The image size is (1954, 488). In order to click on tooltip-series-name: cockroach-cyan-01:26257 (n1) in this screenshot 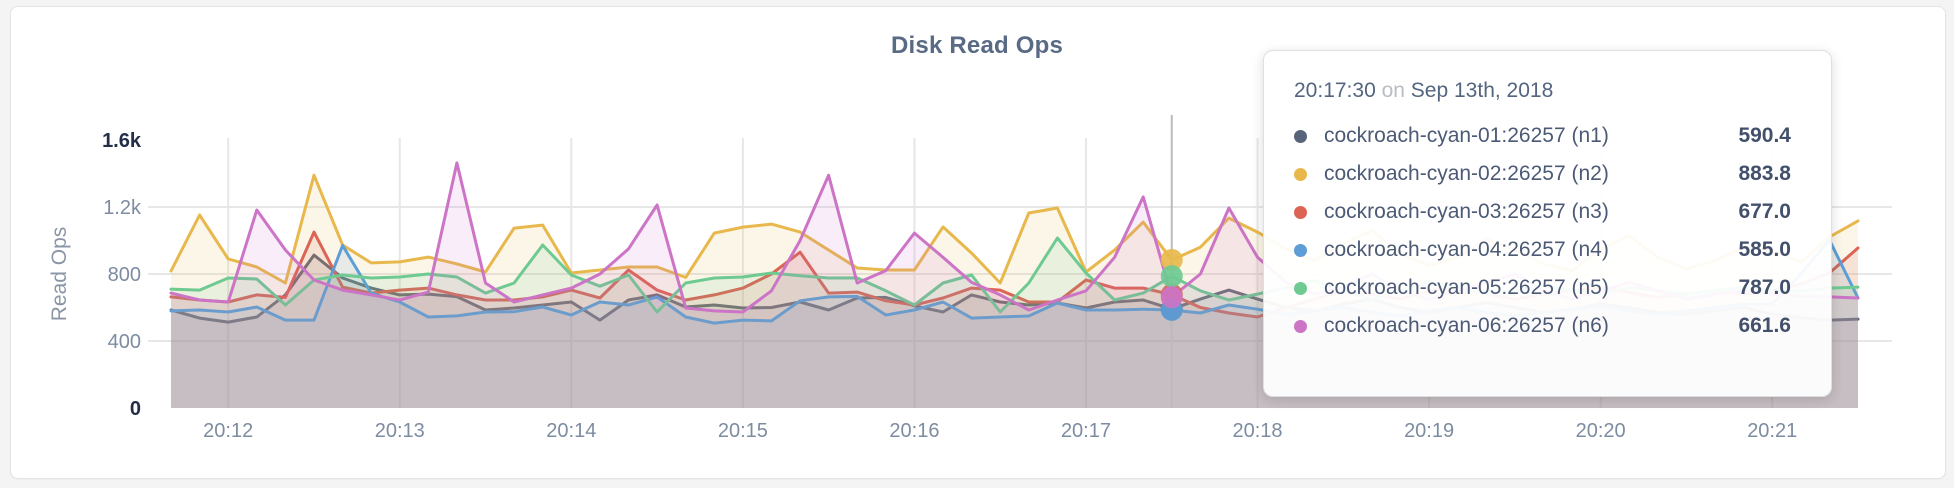, I will do `click(1466, 135)`.